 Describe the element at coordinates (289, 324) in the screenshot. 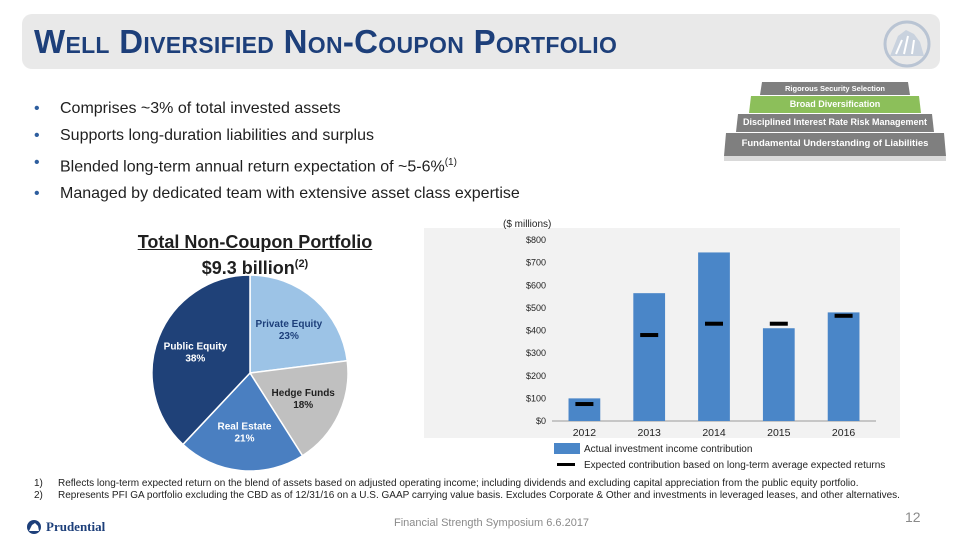

I see `pie-slice-label: Private Equity` at that location.